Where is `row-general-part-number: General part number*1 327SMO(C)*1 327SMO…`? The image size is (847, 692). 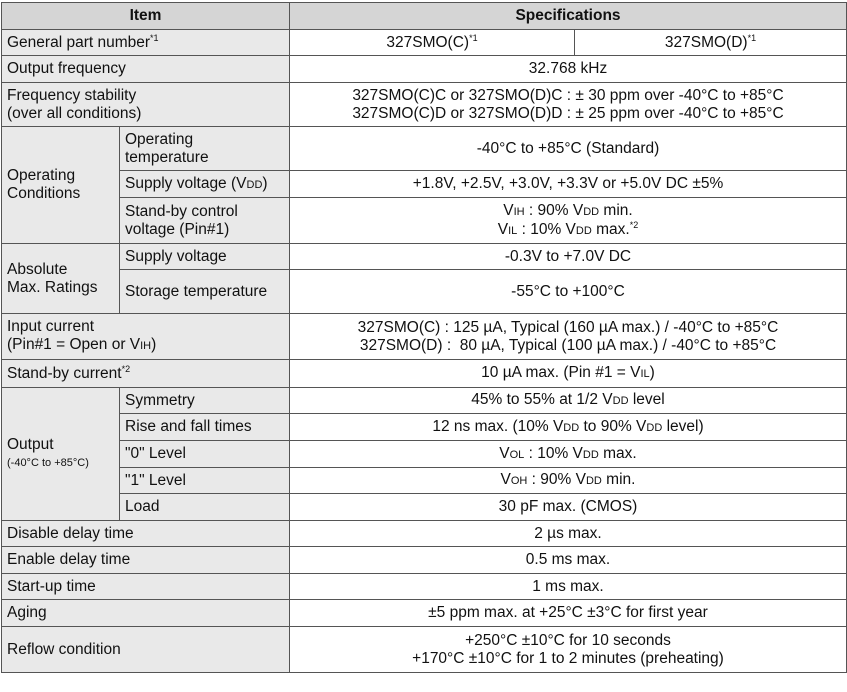 row-general-part-number: General part number*1 327SMO(C)*1 327SMO… is located at coordinates (424, 42).